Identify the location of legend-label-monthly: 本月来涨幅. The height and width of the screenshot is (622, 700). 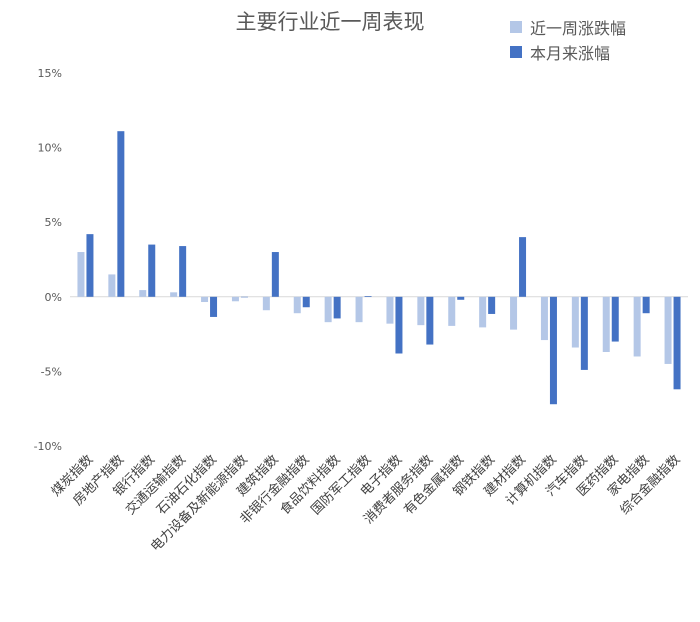
(570, 53).